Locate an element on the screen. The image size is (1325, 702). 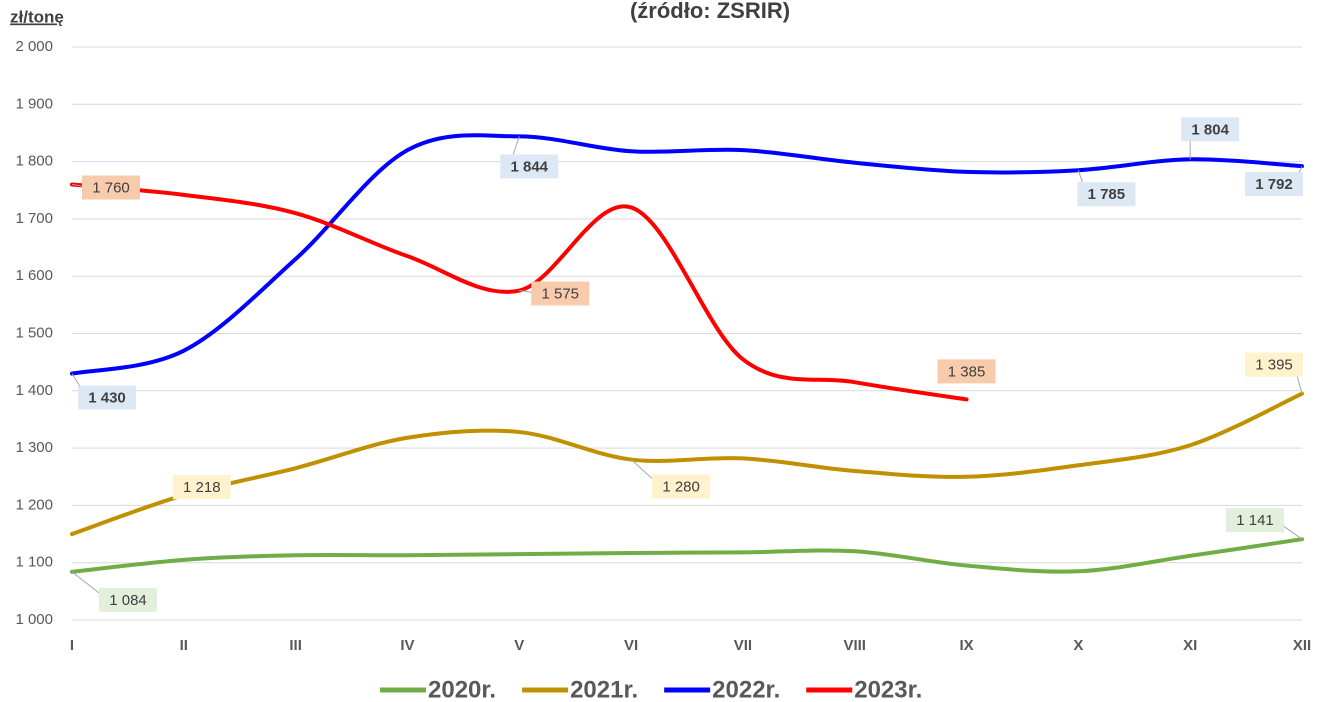
y-axis-label: zł/tonę is located at coordinates (37, 16).